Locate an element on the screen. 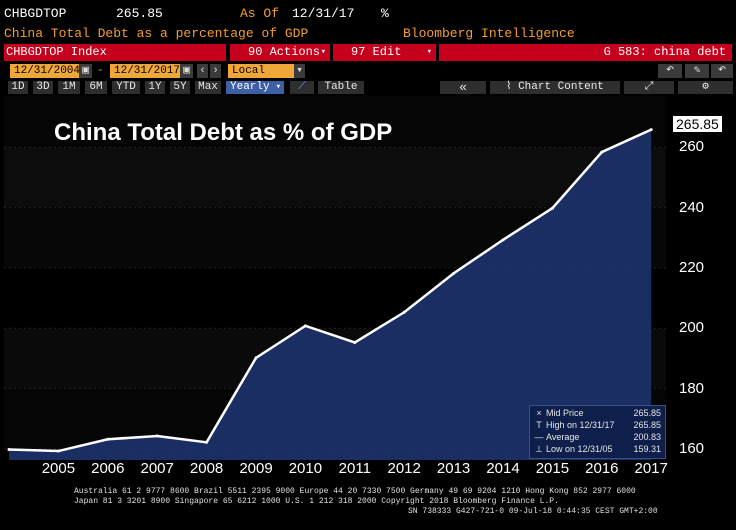 This screenshot has width=736, height=530. data-point-2014 is located at coordinates (503, 240).